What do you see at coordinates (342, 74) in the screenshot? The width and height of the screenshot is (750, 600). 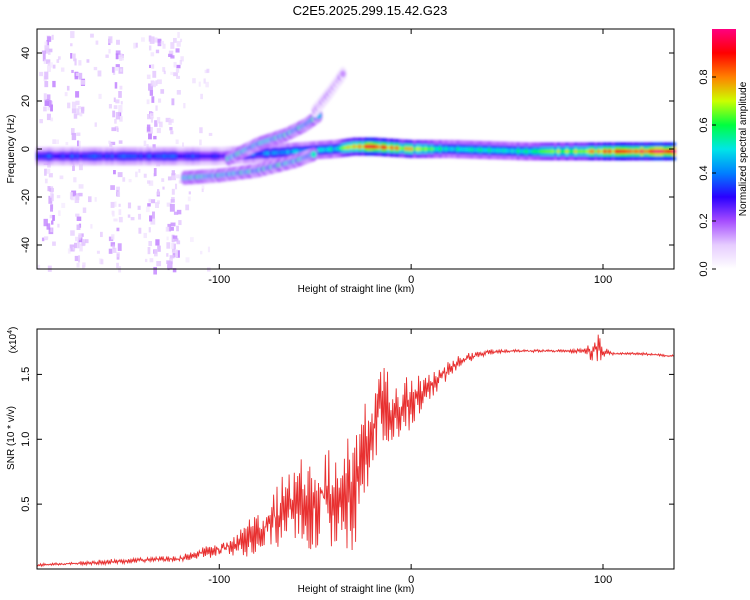 I see `spectrogram-branch-core` at bounding box center [342, 74].